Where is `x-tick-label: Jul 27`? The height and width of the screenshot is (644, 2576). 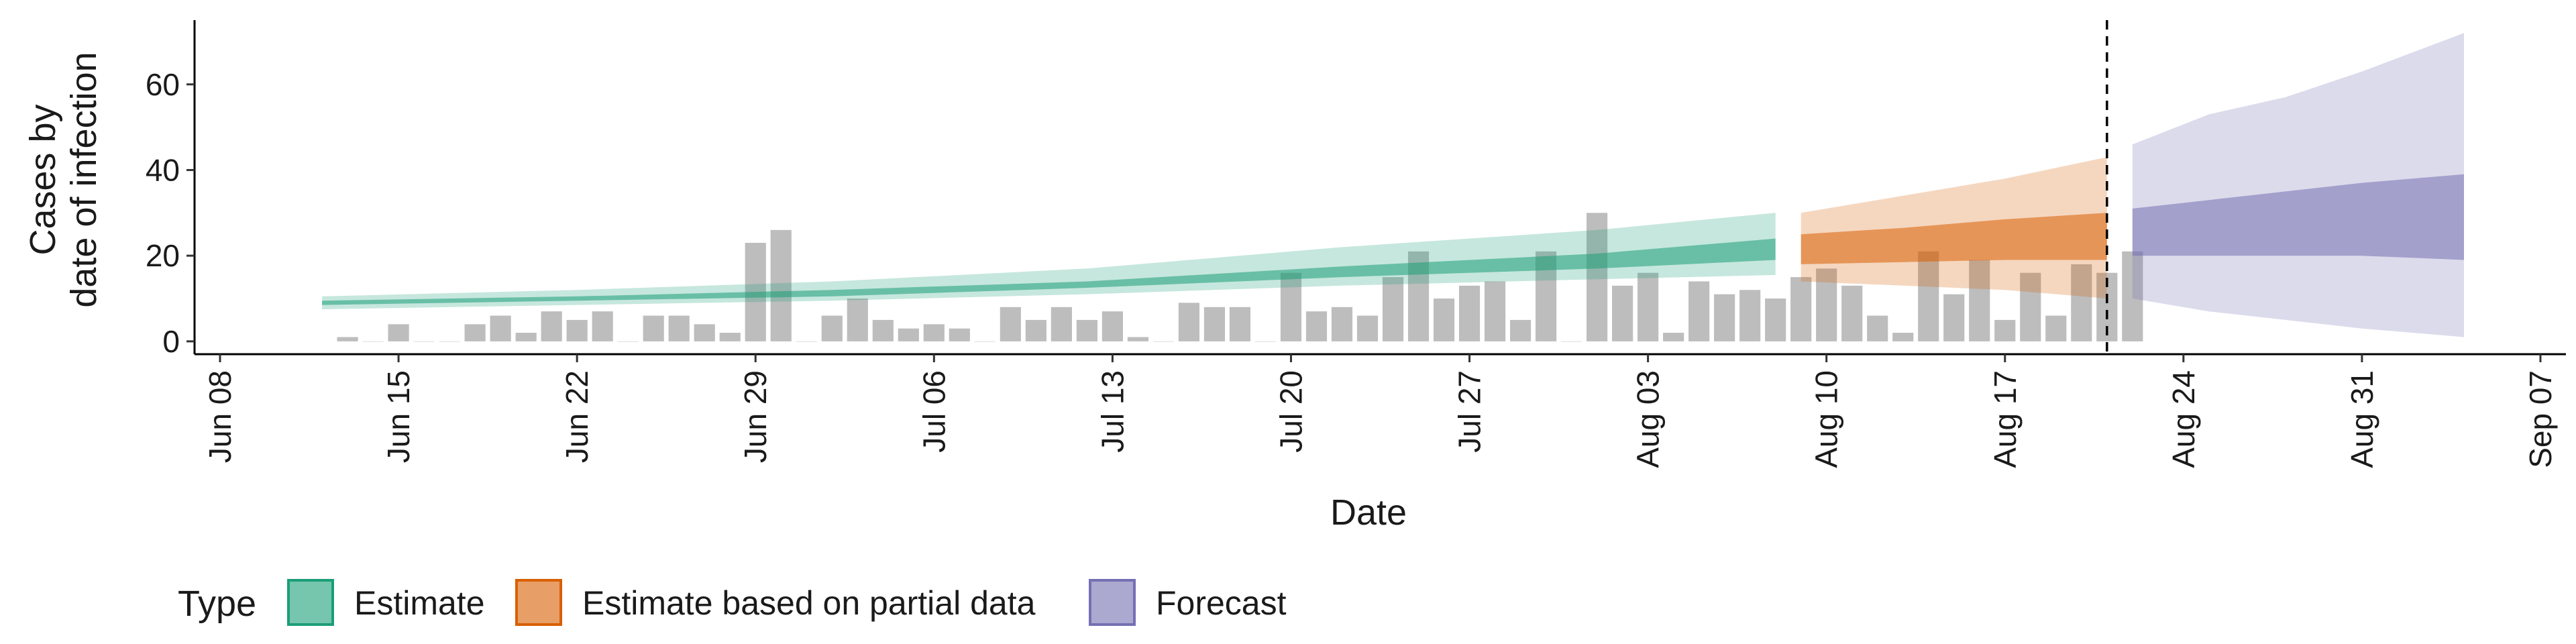 x-tick-label: Jul 27 is located at coordinates (1469, 411).